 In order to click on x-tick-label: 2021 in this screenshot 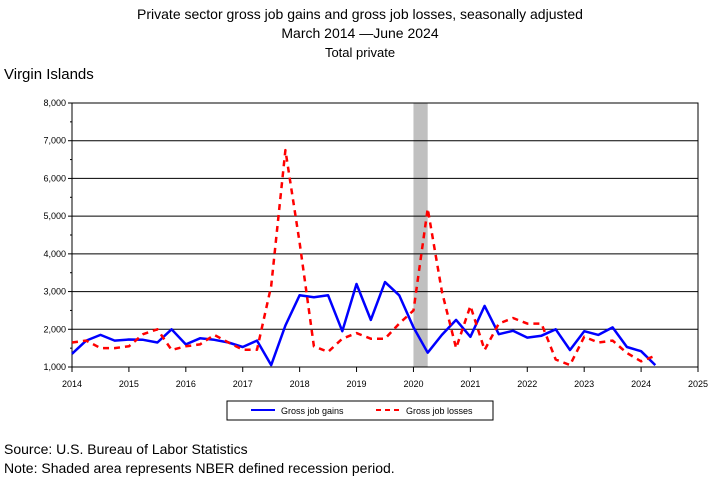, I will do `click(470, 384)`.